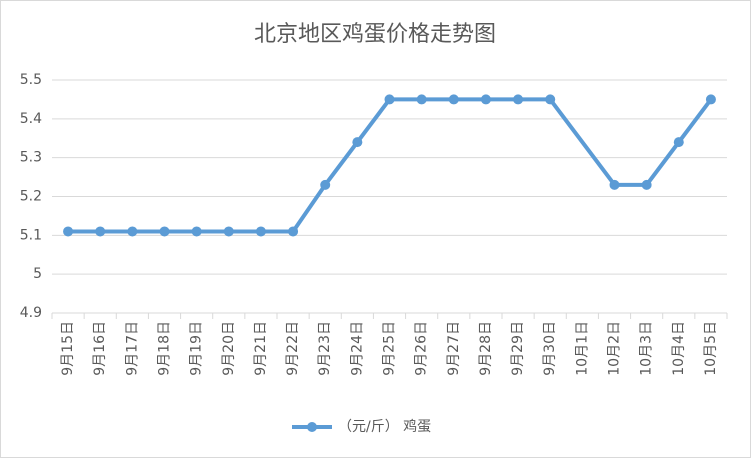 The image size is (751, 458). Describe the element at coordinates (132, 348) in the screenshot. I see `x-tick-label: 9月17日` at that location.